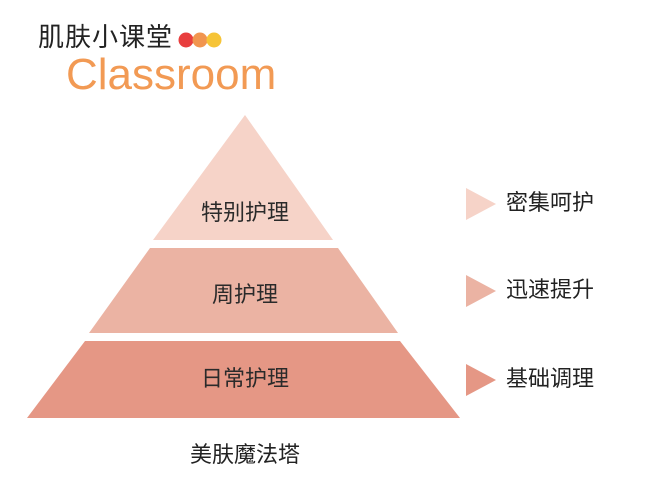 The width and height of the screenshot is (648, 485). What do you see at coordinates (244, 455) in the screenshot?
I see `pyramid-caption: 美肤魔法塔` at bounding box center [244, 455].